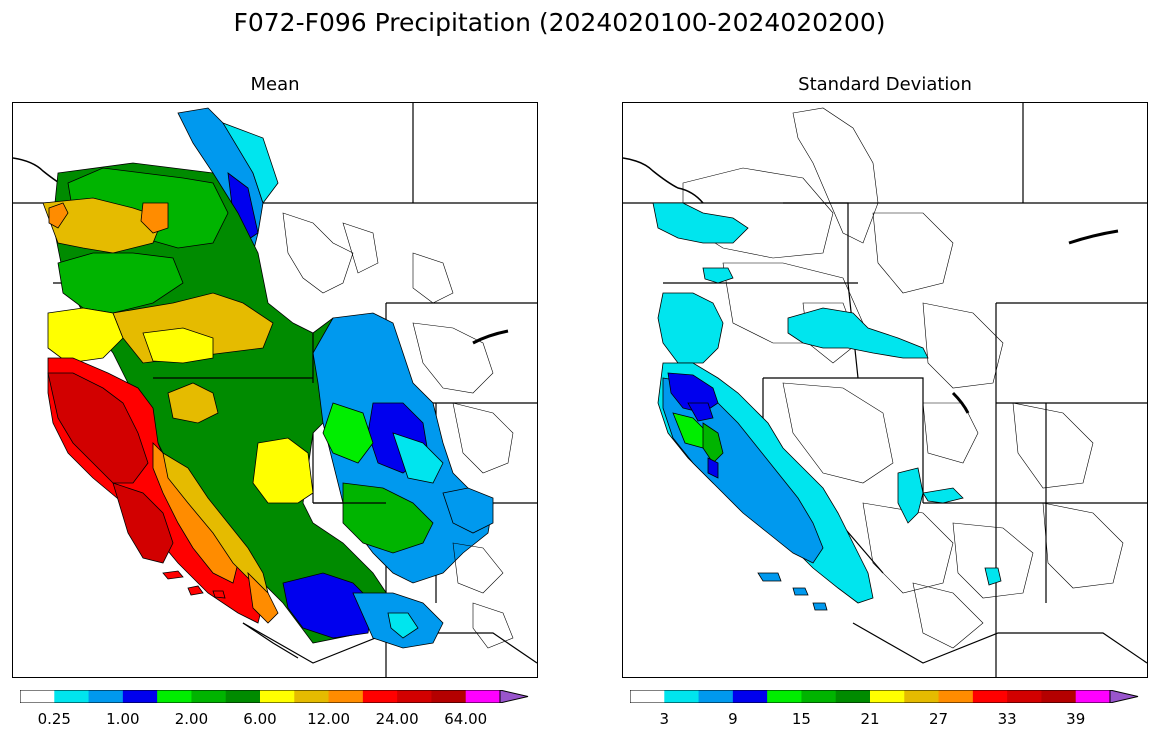  Describe the element at coordinates (260, 719) in the screenshot. I see `colorbar-tick-label: 6.00` at that location.